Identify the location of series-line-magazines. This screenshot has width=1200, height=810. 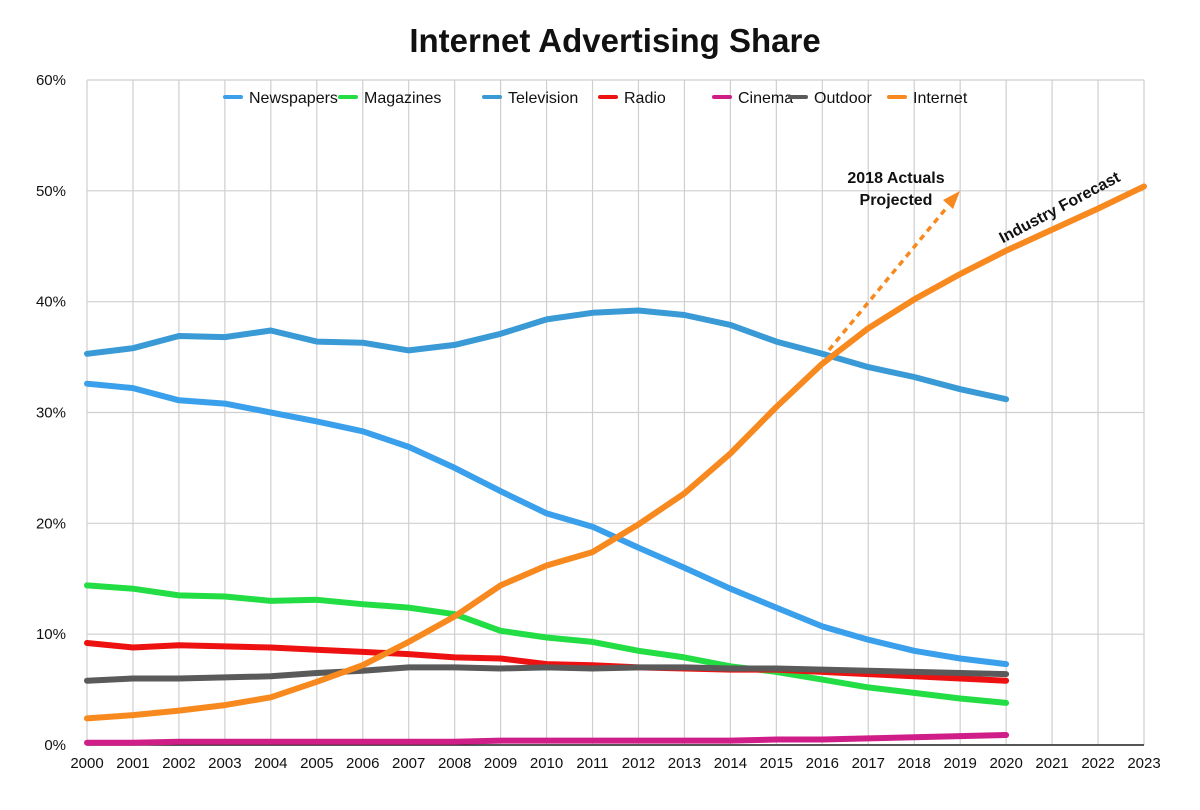
(547, 644).